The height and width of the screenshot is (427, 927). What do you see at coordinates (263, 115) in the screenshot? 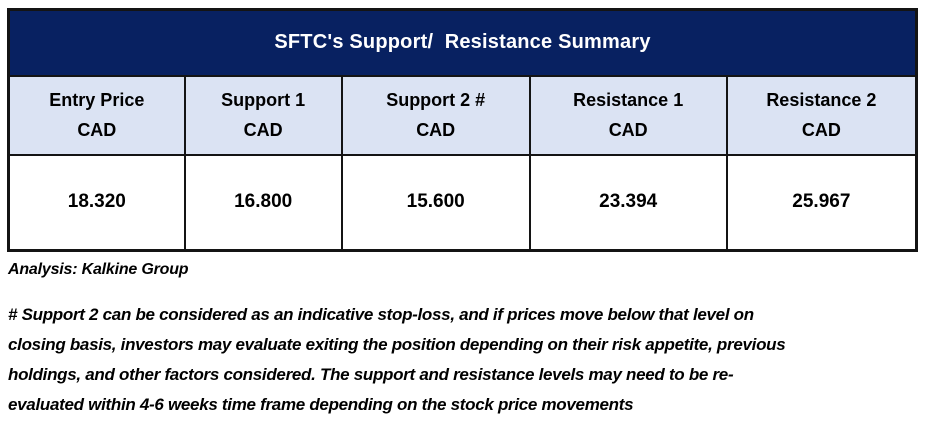
I see `column-header-support-1: Support 1 CAD` at bounding box center [263, 115].